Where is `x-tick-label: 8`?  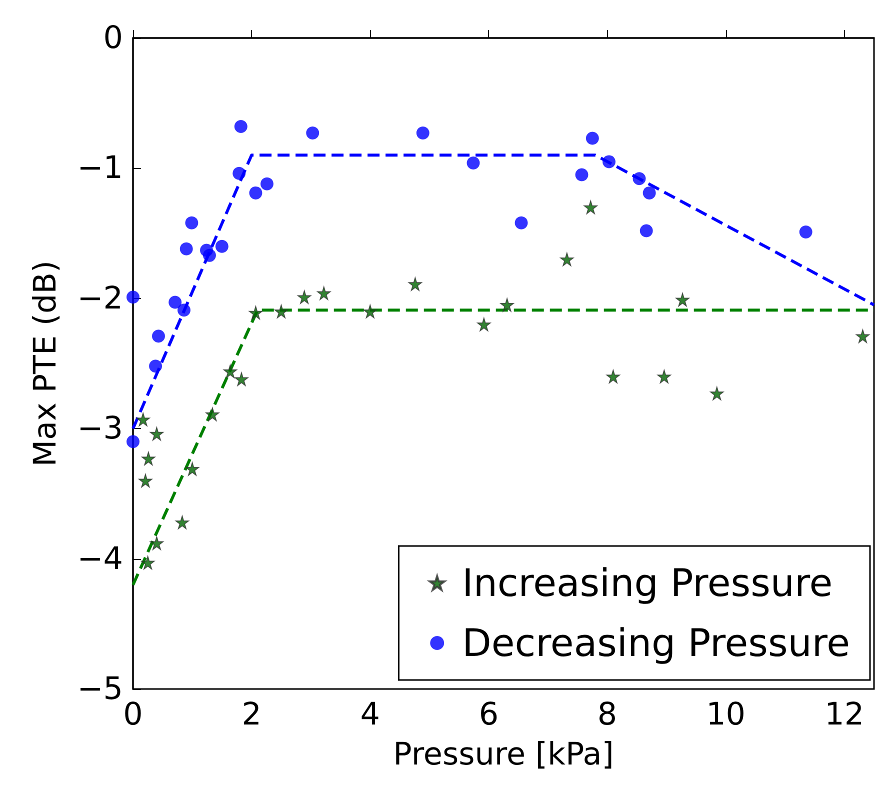 x-tick-label: 8 is located at coordinates (607, 714).